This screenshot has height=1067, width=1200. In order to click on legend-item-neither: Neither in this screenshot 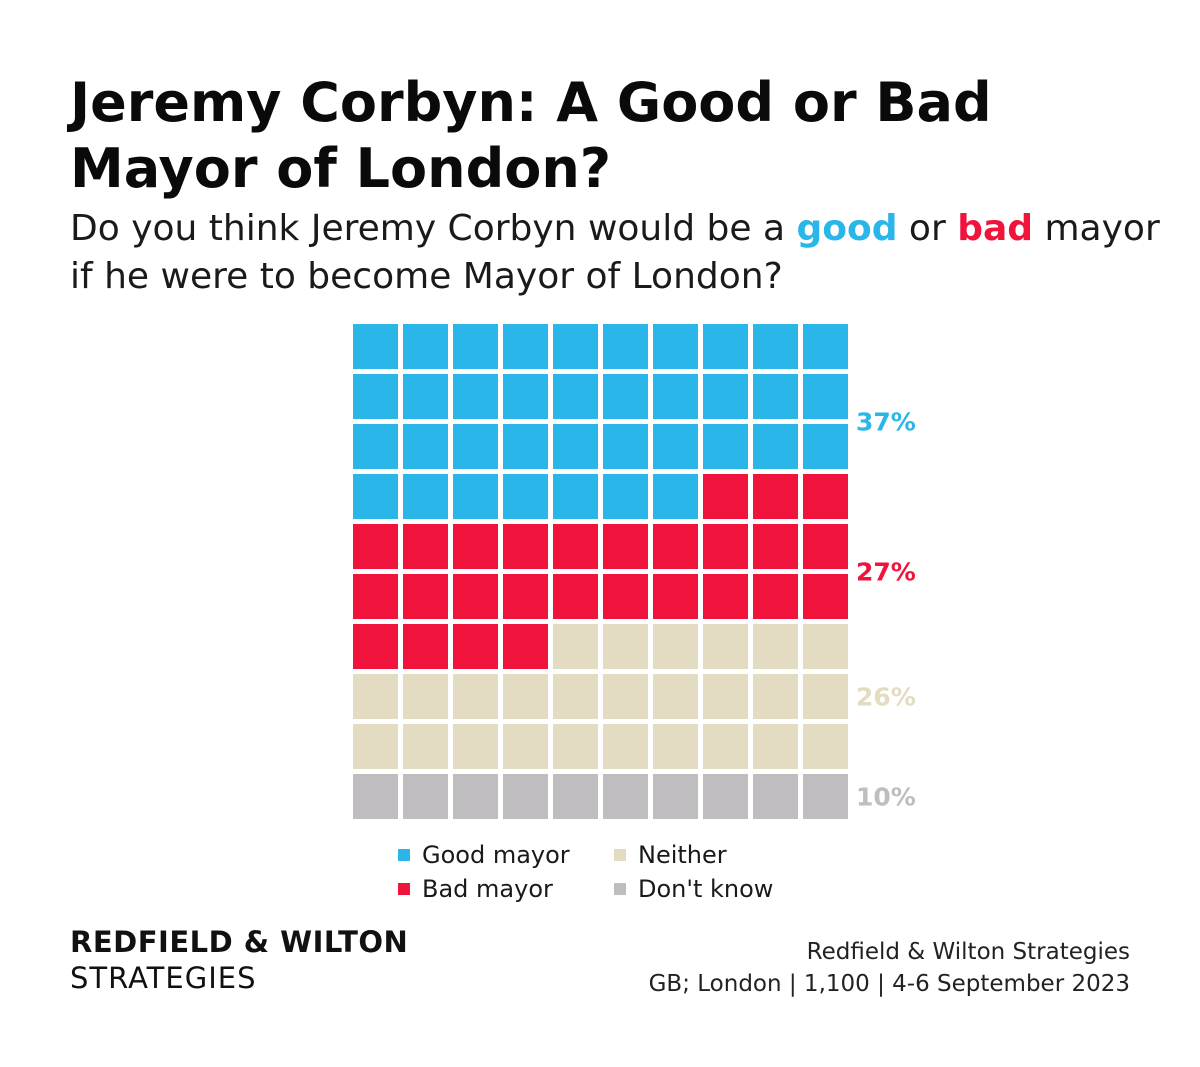, I will do `click(714, 855)`.